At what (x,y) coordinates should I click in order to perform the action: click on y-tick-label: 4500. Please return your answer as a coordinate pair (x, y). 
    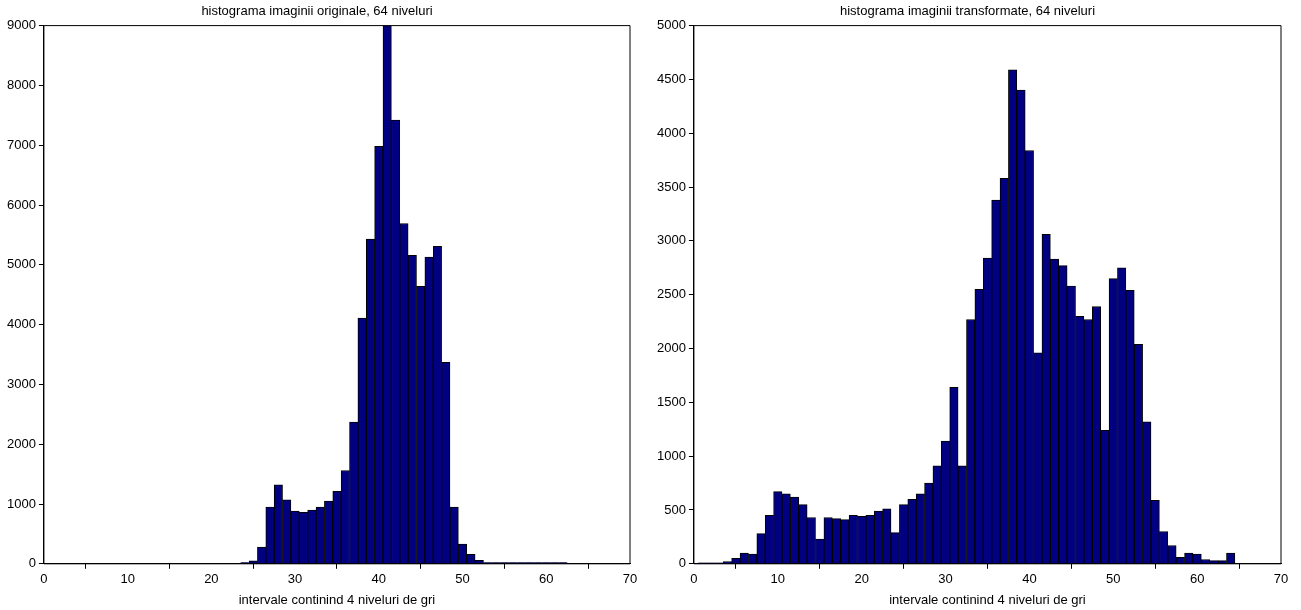
    Looking at the image, I should click on (671, 78).